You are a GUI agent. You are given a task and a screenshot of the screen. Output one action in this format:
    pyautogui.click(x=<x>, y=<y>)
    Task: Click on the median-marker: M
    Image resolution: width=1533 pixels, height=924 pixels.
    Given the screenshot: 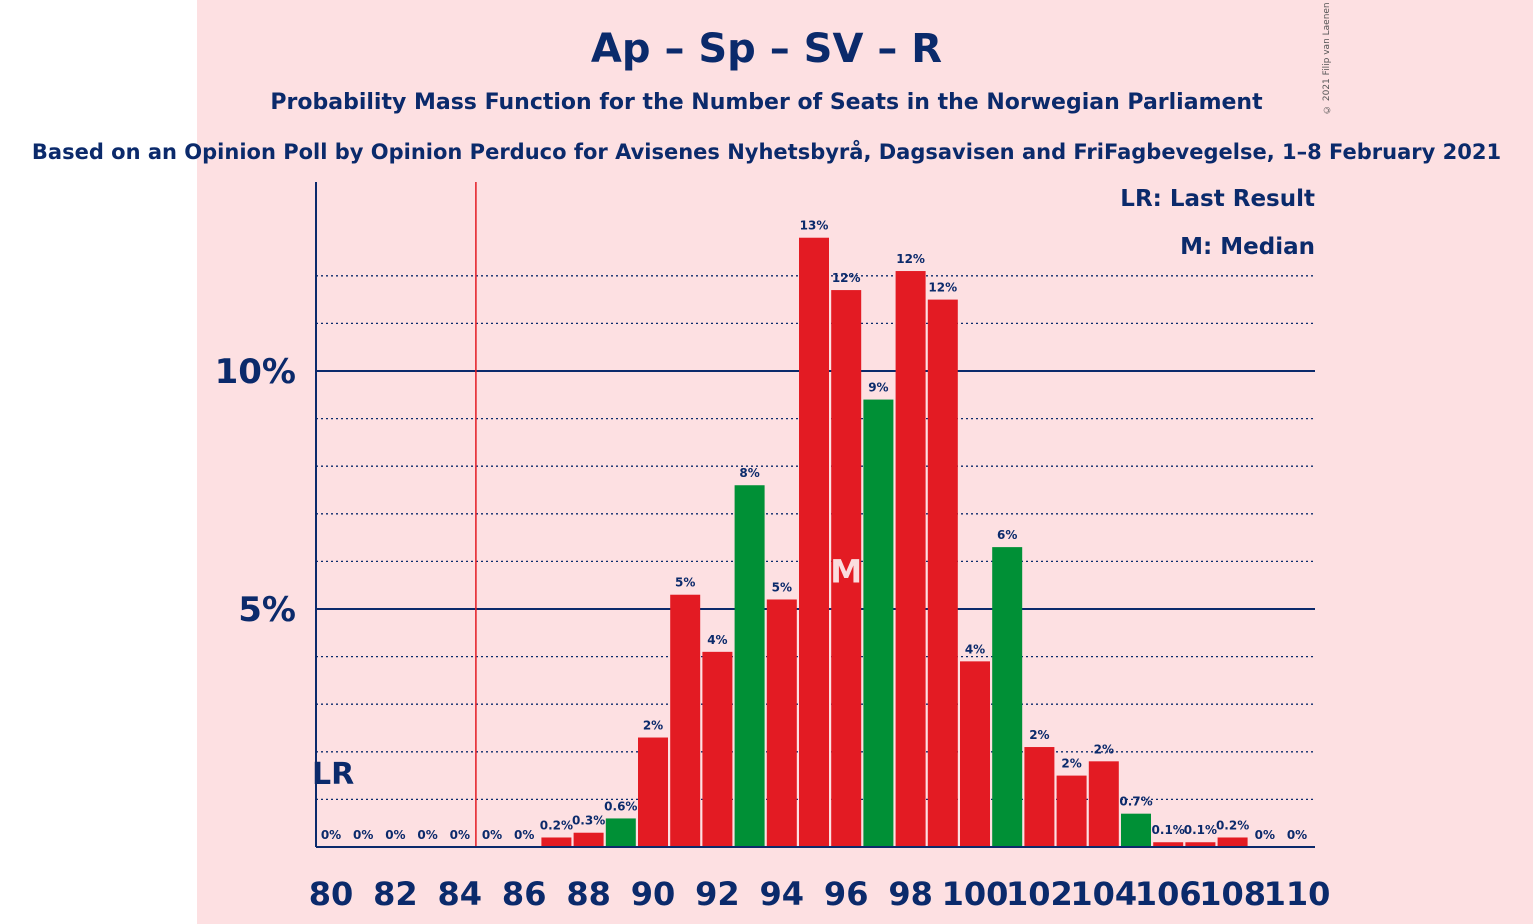 What is the action you would take?
    pyautogui.click(x=846, y=572)
    